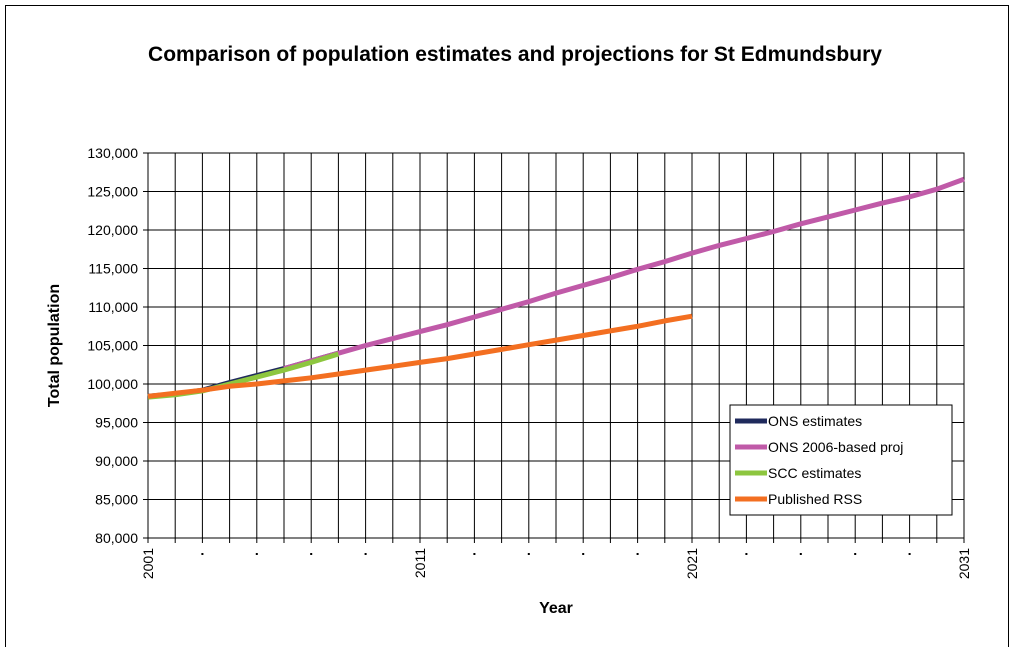  What do you see at coordinates (815, 499) in the screenshot?
I see `legend-label: Published RSS` at bounding box center [815, 499].